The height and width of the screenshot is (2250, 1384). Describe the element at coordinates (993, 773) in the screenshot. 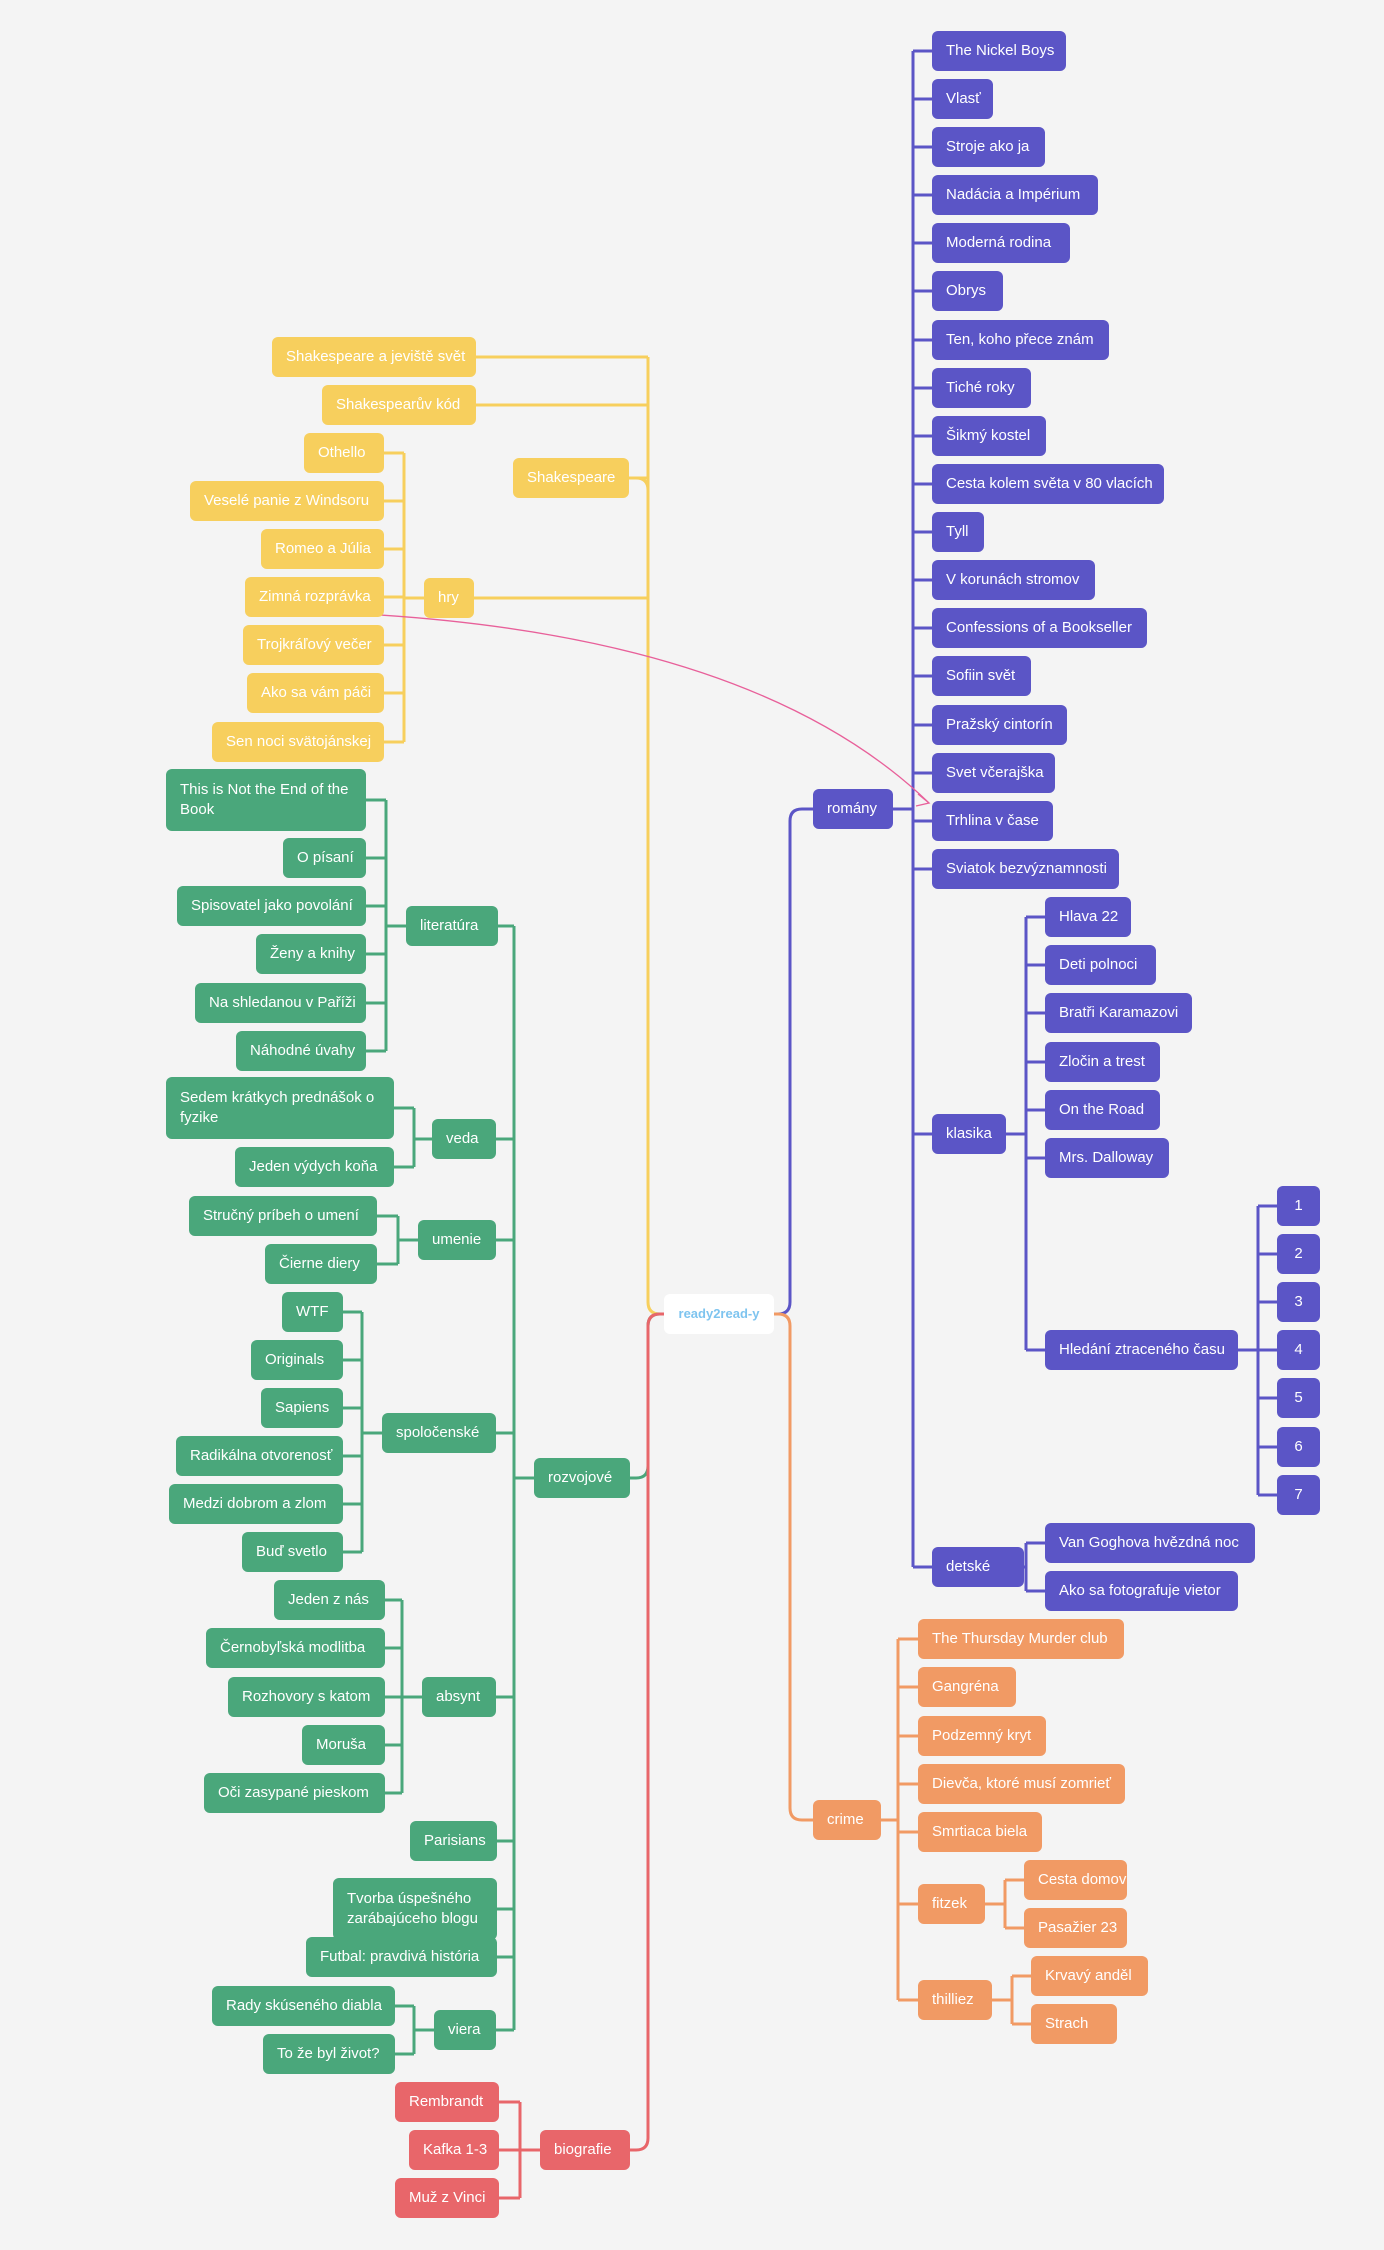

I see `book-svet-vcerajska: Svet včerajška` at that location.